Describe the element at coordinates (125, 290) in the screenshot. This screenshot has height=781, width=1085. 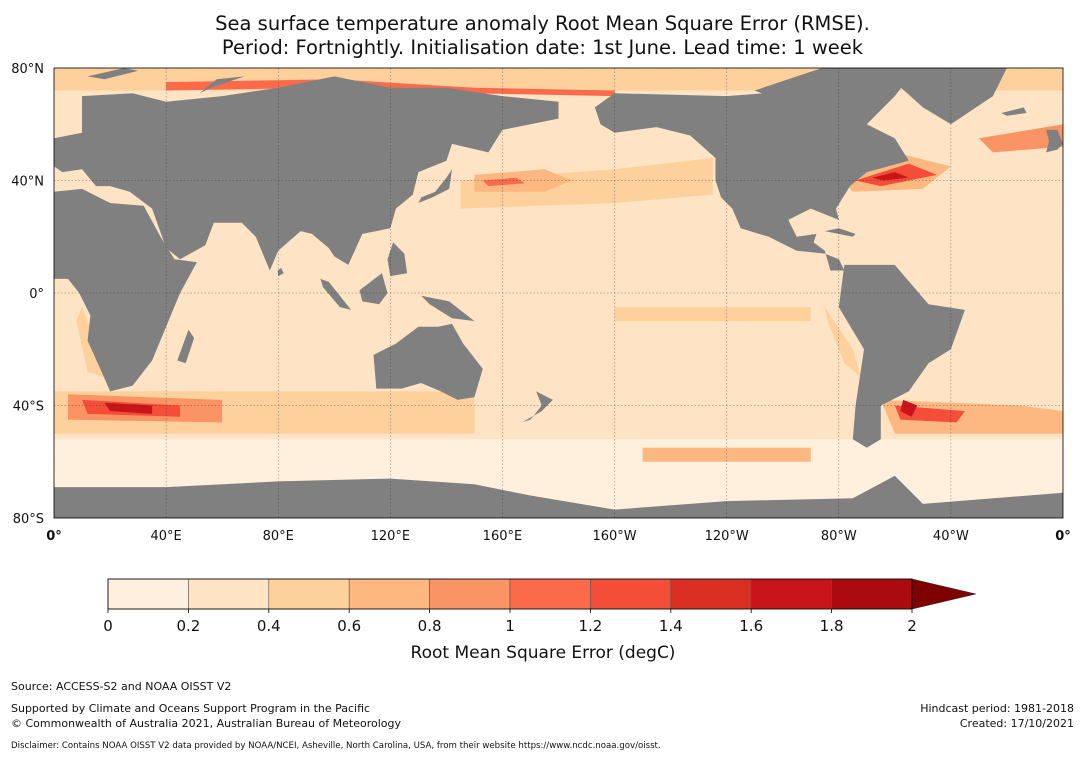
I see `africa-landmass` at that location.